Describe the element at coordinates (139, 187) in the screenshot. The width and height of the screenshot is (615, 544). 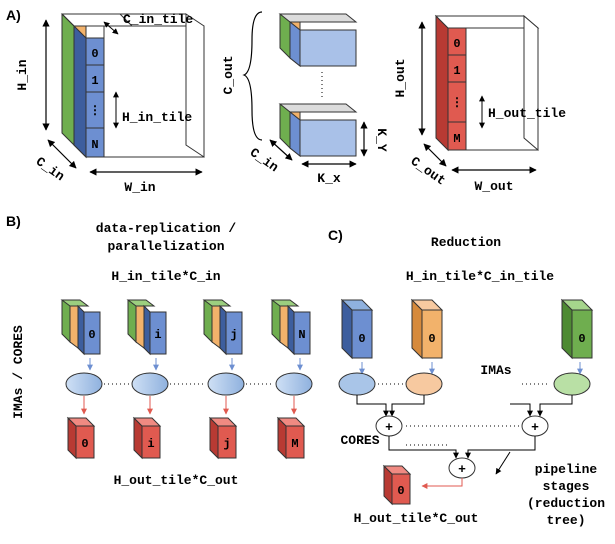
I see `w-in-label: W_in` at that location.